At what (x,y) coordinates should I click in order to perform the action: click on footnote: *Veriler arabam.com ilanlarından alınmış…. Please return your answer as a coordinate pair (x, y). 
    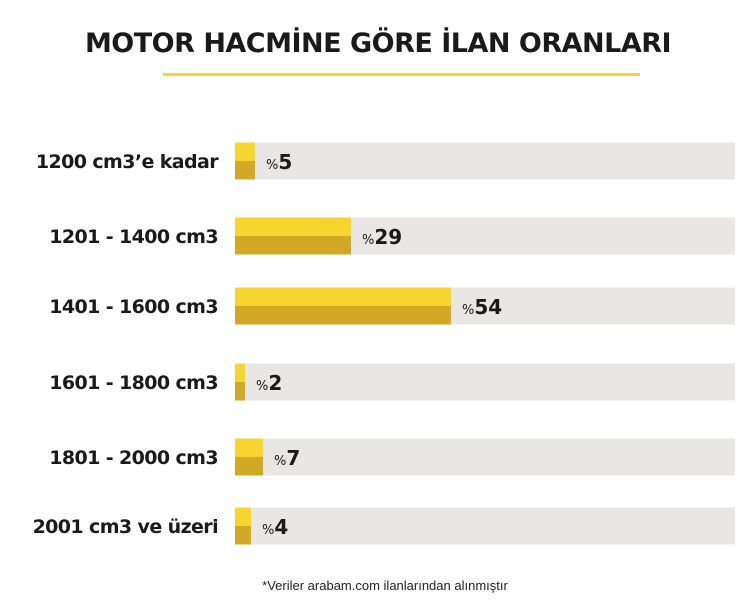
    Looking at the image, I should click on (385, 585).